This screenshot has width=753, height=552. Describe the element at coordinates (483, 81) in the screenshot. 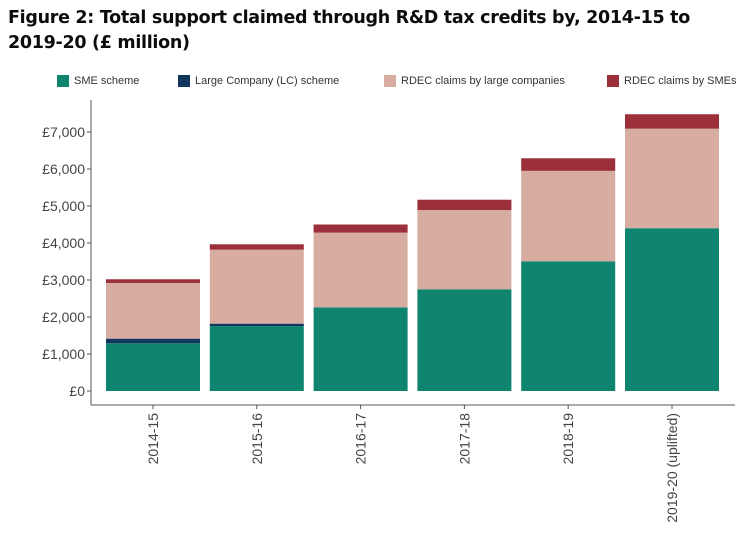

I see `legend-label: RDEC claims by large companies` at that location.